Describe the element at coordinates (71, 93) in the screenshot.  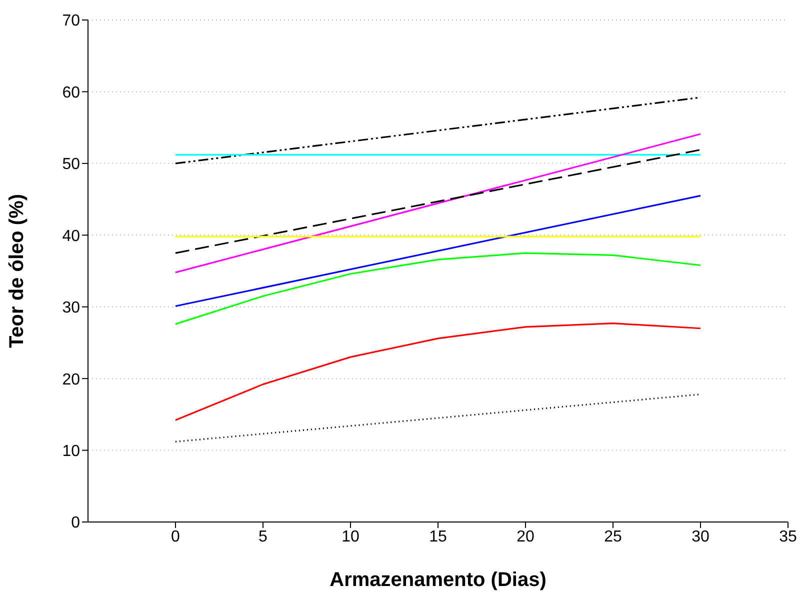
I see `y-tick-label: 60` at that location.